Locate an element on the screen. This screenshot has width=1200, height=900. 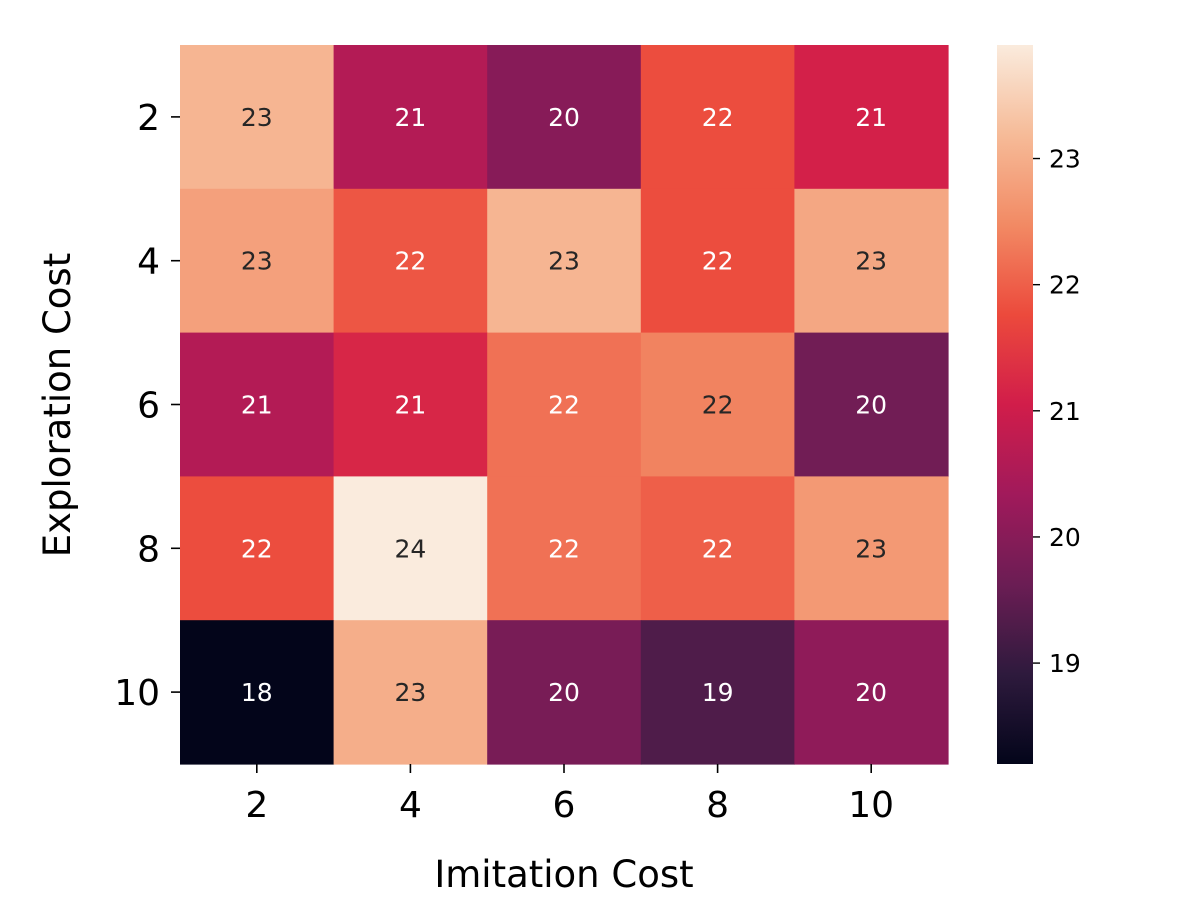
y-tick-label: 4 is located at coordinates (148, 262).